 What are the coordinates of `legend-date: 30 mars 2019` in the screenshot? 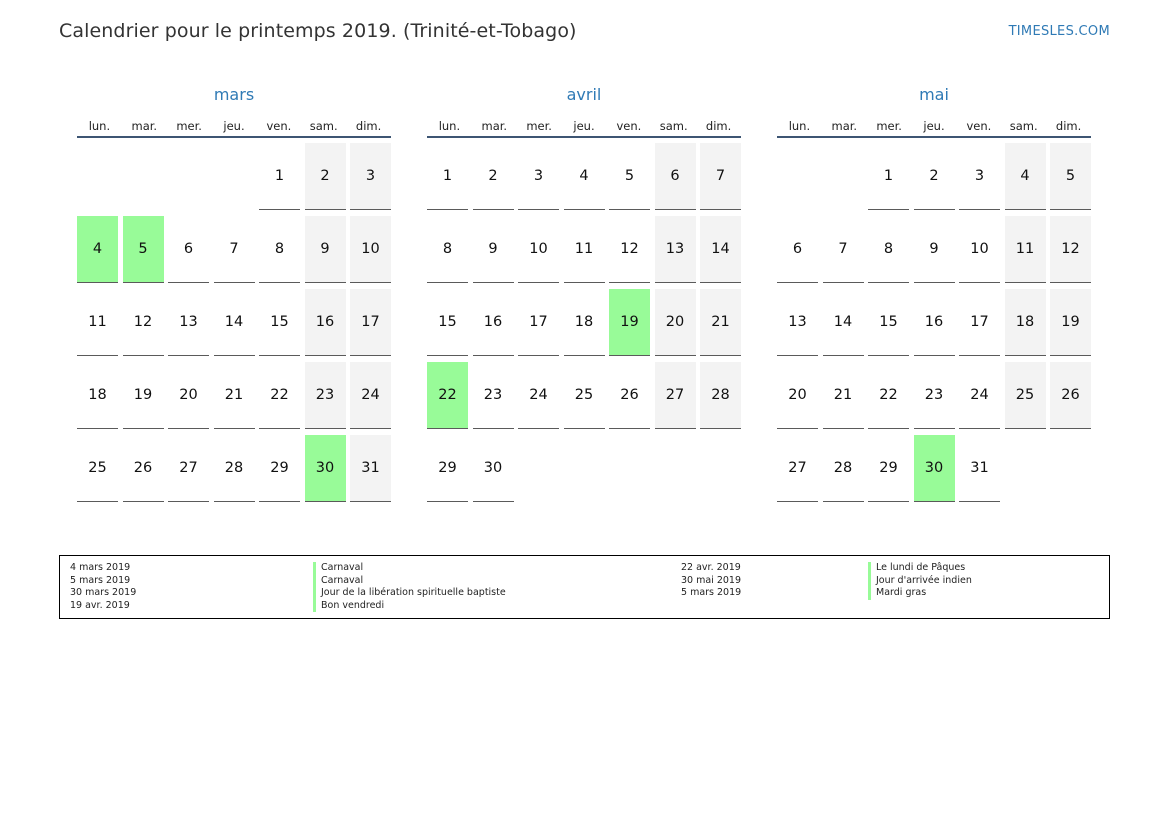 It's located at (103, 592).